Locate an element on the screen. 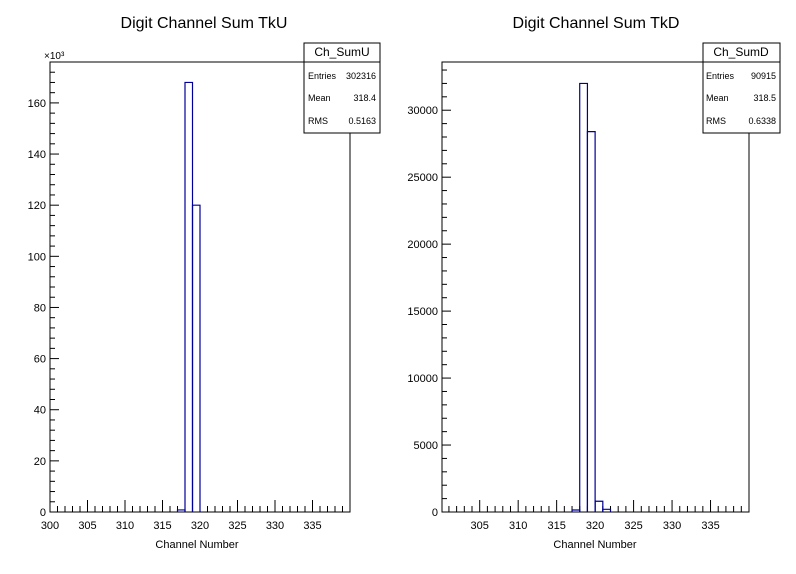  stats-entries-value: 90915 is located at coordinates (763, 76).